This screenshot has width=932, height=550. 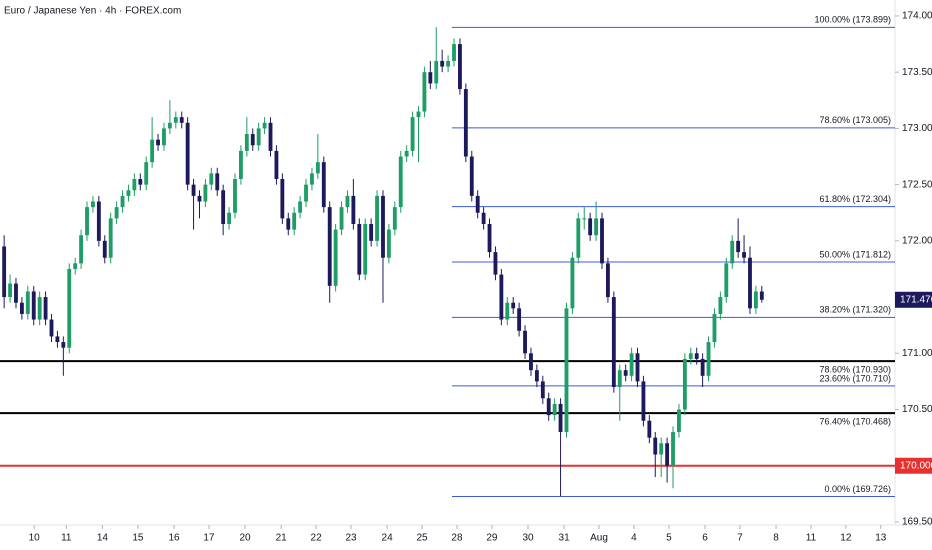 I want to click on level-label: 78.60% (170.930), so click(x=855, y=370).